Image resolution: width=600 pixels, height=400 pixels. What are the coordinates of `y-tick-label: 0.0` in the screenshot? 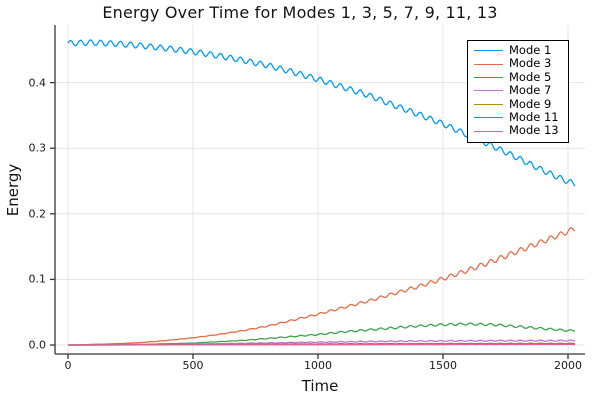 It's located at (37, 345).